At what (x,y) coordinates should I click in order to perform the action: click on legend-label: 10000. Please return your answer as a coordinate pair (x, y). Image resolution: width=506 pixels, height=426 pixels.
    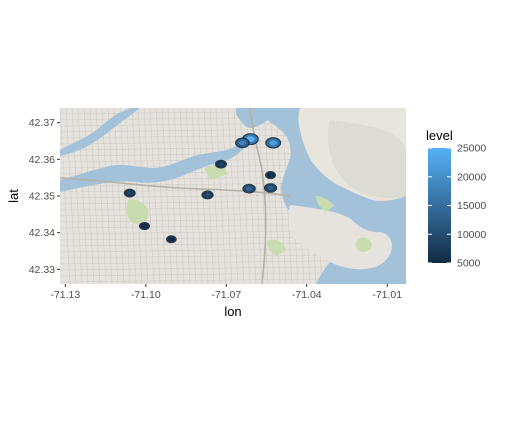
    Looking at the image, I should click on (471, 235).